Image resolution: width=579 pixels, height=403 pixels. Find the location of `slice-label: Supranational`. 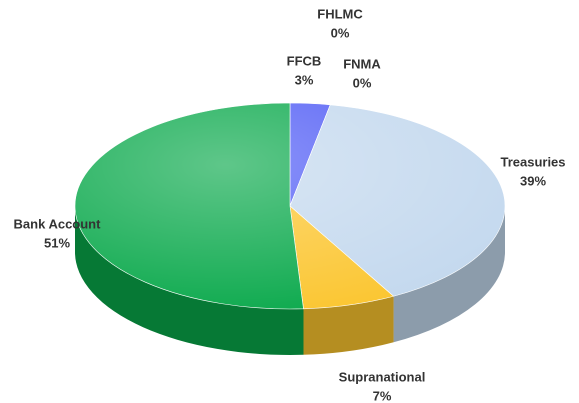

slice-label: Supranational is located at coordinates (382, 376).